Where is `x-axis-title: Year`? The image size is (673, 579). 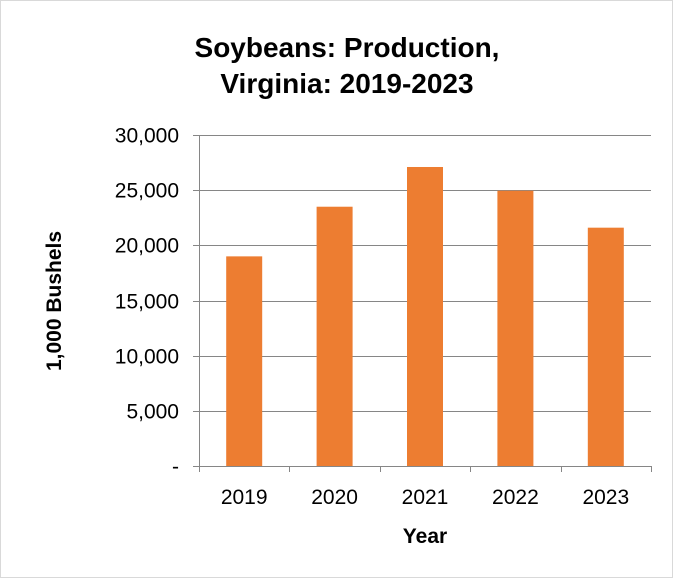
x-axis-title: Year is located at coordinates (425, 536).